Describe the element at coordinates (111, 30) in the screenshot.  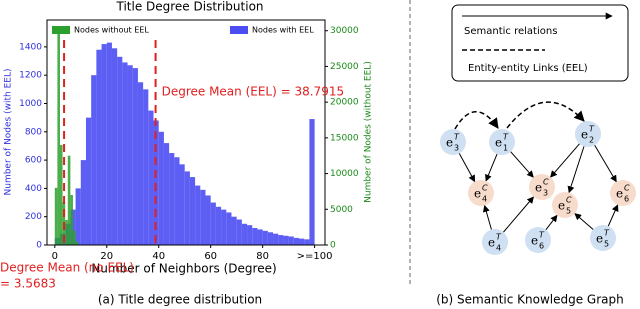
I see `legend-label: Nodes without EEL` at that location.